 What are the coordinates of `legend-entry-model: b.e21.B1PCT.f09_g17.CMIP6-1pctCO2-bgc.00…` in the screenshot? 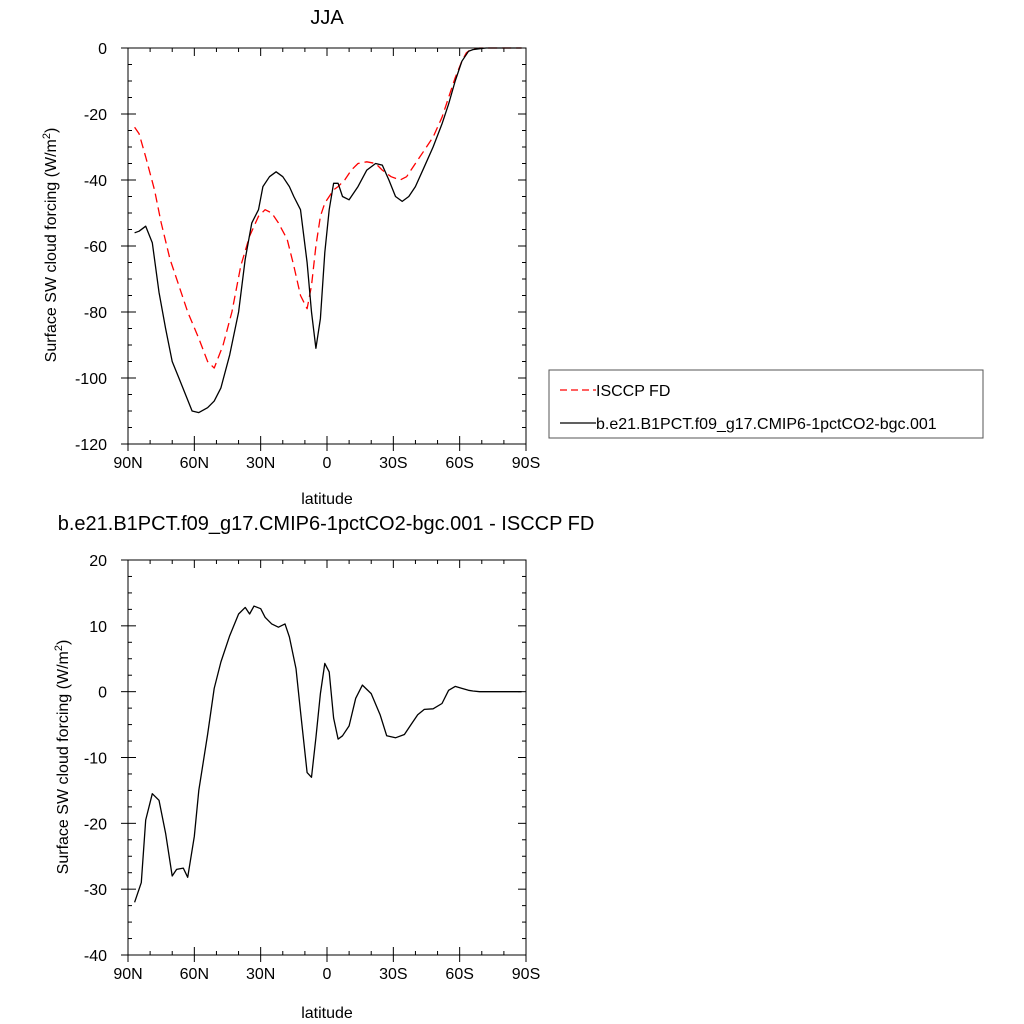 It's located at (766, 424).